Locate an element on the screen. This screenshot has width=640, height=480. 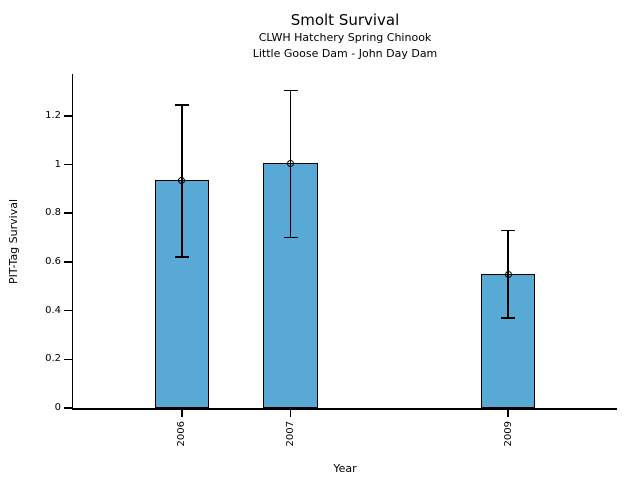
error-bar-cap-top-2009 is located at coordinates (508, 230).